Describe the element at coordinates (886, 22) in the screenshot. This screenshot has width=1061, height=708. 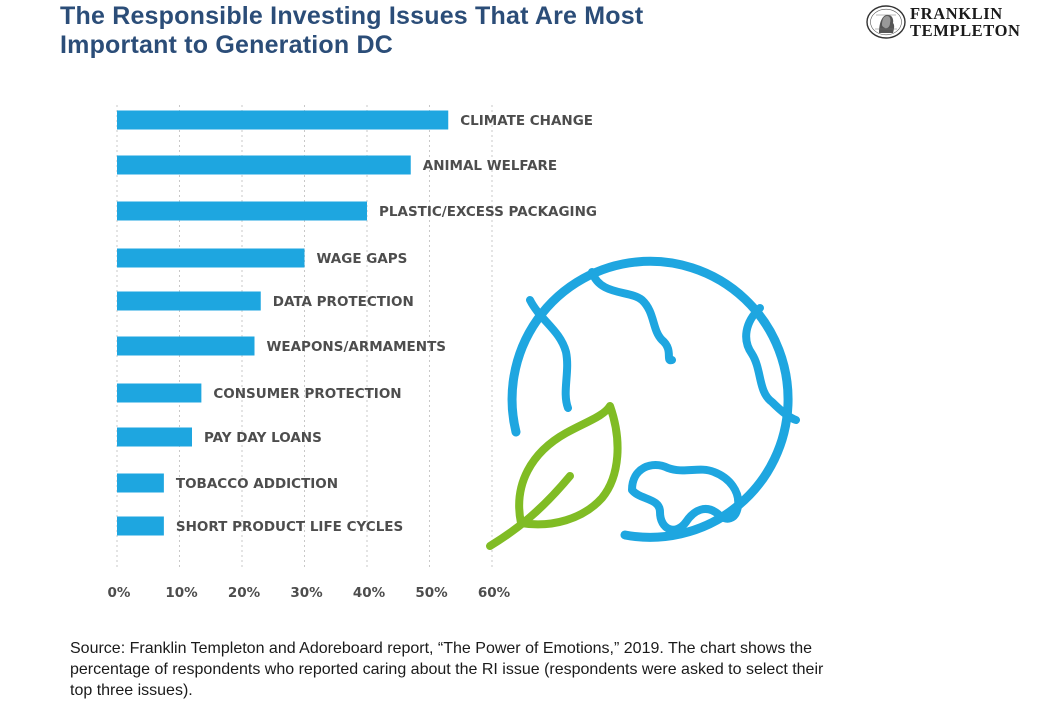
I see `franklin-portrait-icon` at that location.